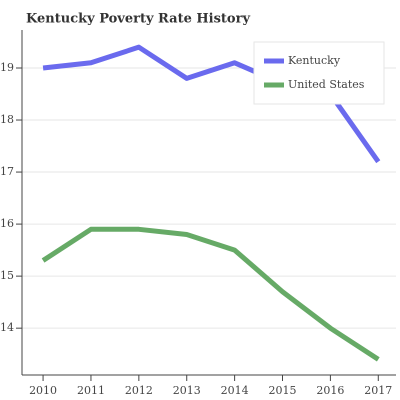 This screenshot has width=400, height=400. Describe the element at coordinates (43, 390) in the screenshot. I see `x-tick-label: 2010` at that location.